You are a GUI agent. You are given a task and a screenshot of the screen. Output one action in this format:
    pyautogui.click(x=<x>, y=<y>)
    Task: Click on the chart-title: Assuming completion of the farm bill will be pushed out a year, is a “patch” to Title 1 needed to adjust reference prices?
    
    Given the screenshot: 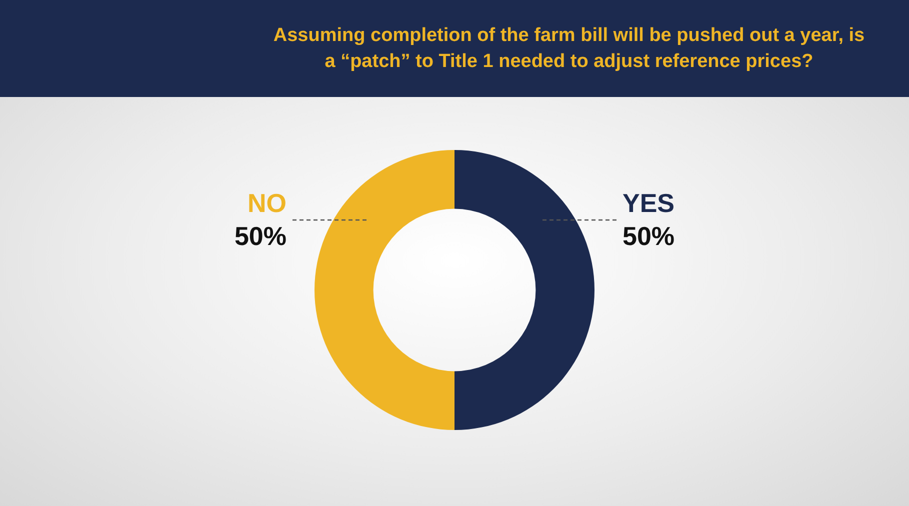 What is the action you would take?
    pyautogui.click(x=569, y=49)
    